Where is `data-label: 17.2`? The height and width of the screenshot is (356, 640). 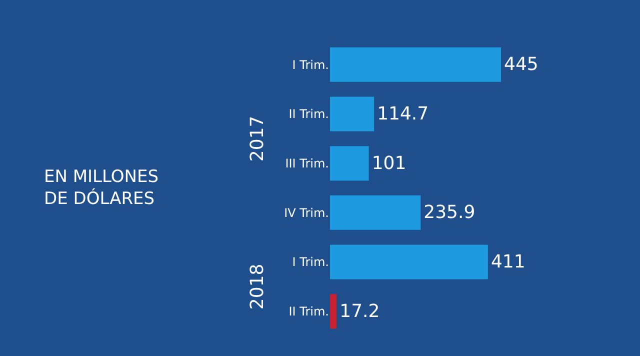
data-label: 17.2 is located at coordinates (360, 311).